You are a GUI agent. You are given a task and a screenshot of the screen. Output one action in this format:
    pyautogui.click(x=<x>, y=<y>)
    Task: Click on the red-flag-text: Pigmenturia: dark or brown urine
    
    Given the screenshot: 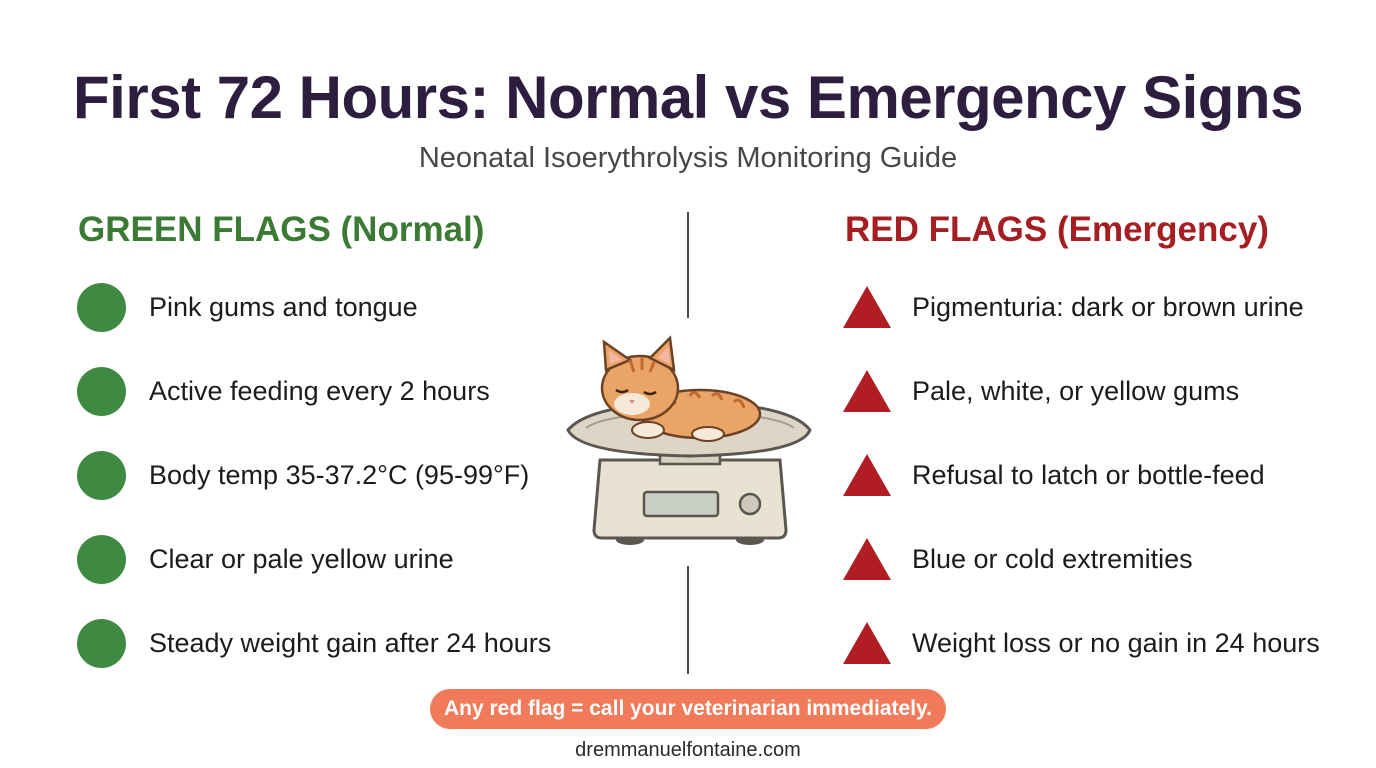 What is the action you would take?
    pyautogui.click(x=1108, y=307)
    